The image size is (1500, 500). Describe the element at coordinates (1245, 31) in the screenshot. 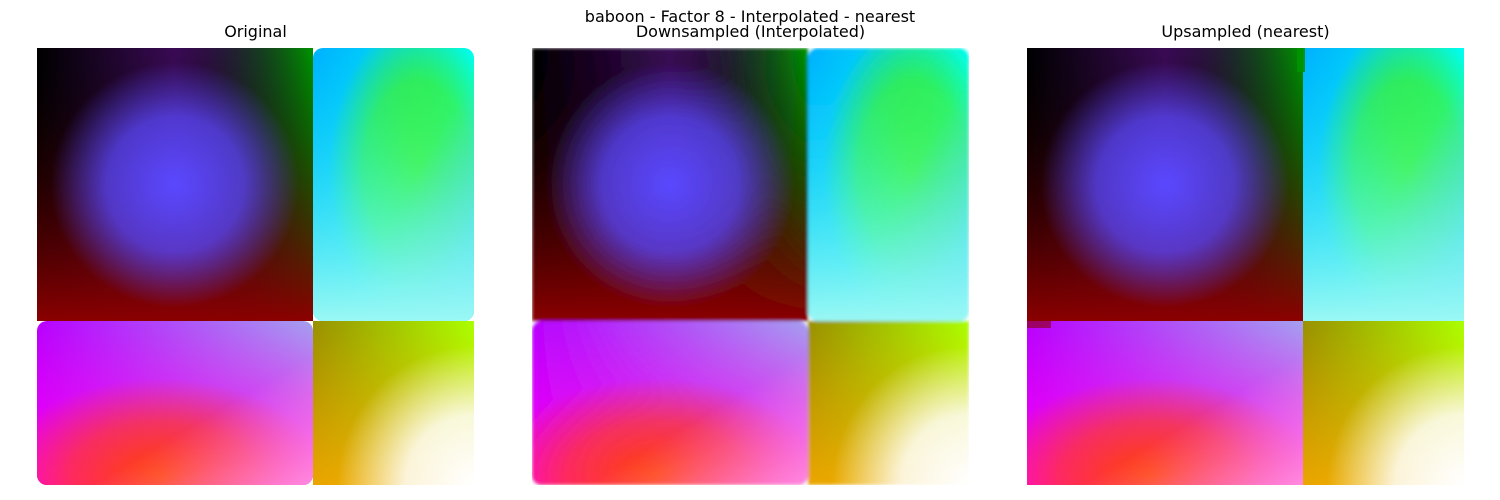

I see `panel-title-upsampled: Upsampled (nearest)` at that location.